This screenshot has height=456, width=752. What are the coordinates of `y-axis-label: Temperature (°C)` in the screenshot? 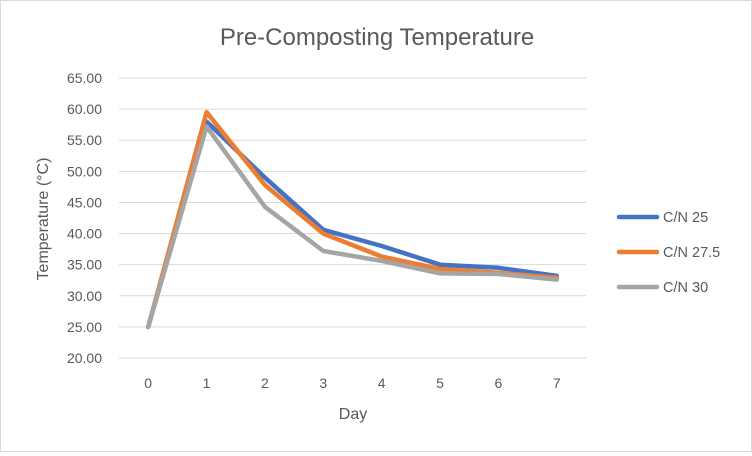 It's located at (43, 219).